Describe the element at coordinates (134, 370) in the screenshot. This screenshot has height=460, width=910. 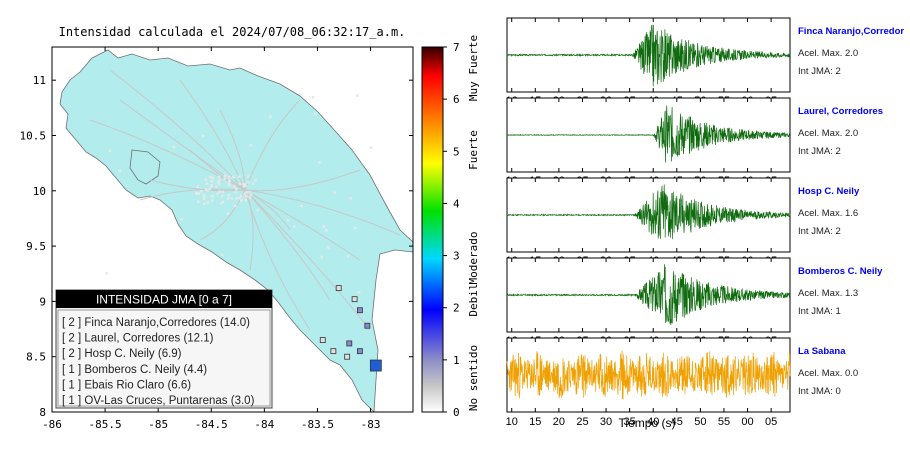
I see `legend-item: [ 1 ] Bomberos C. Neily (4.4)` at that location.